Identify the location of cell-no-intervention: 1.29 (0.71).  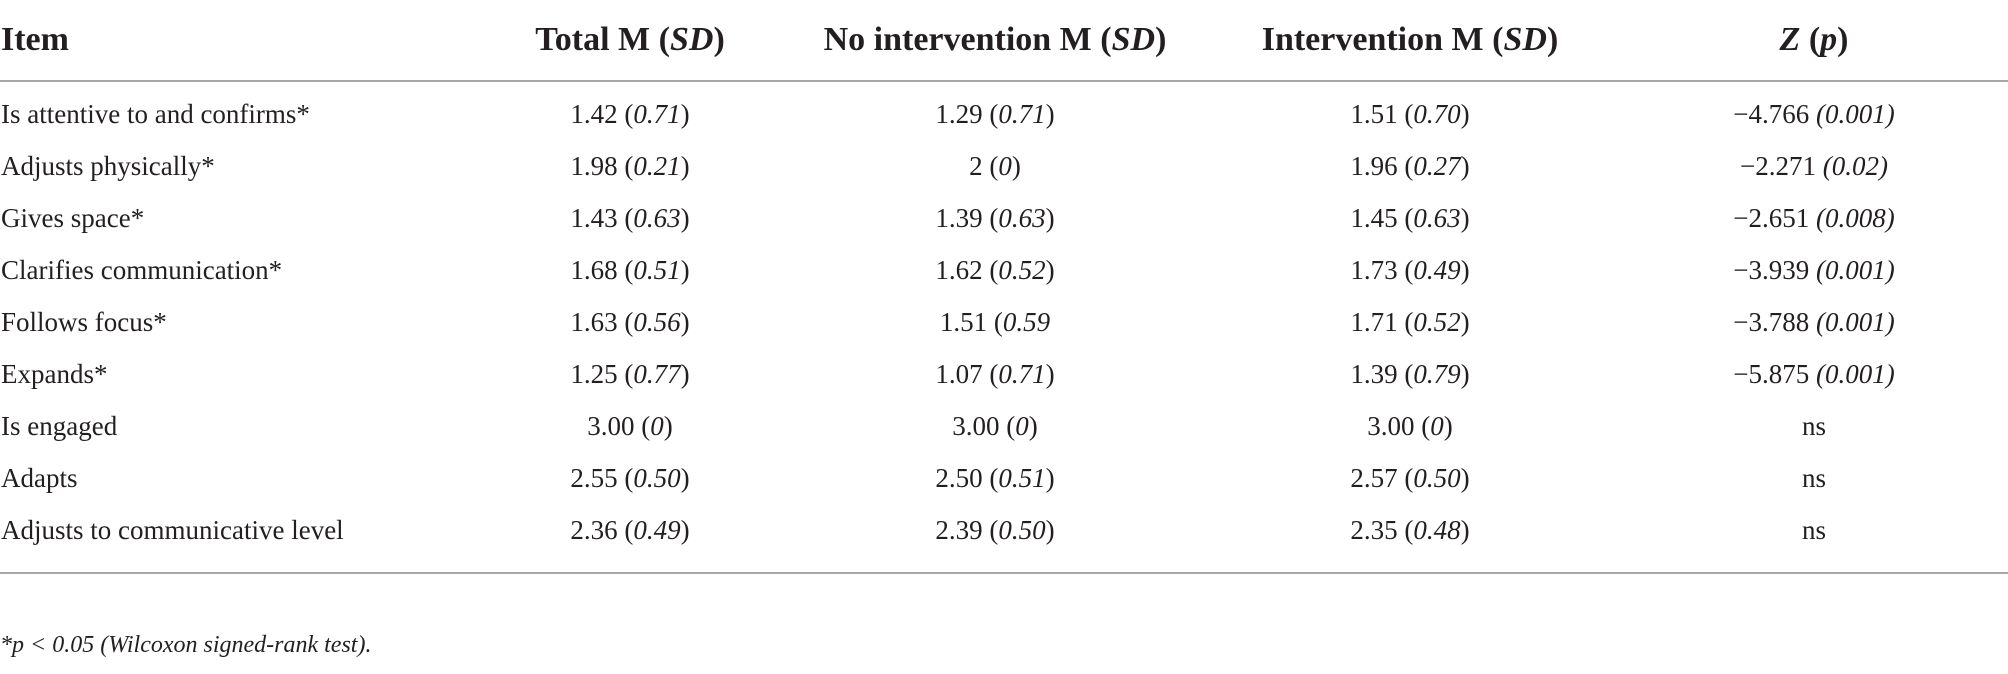
(995, 113).